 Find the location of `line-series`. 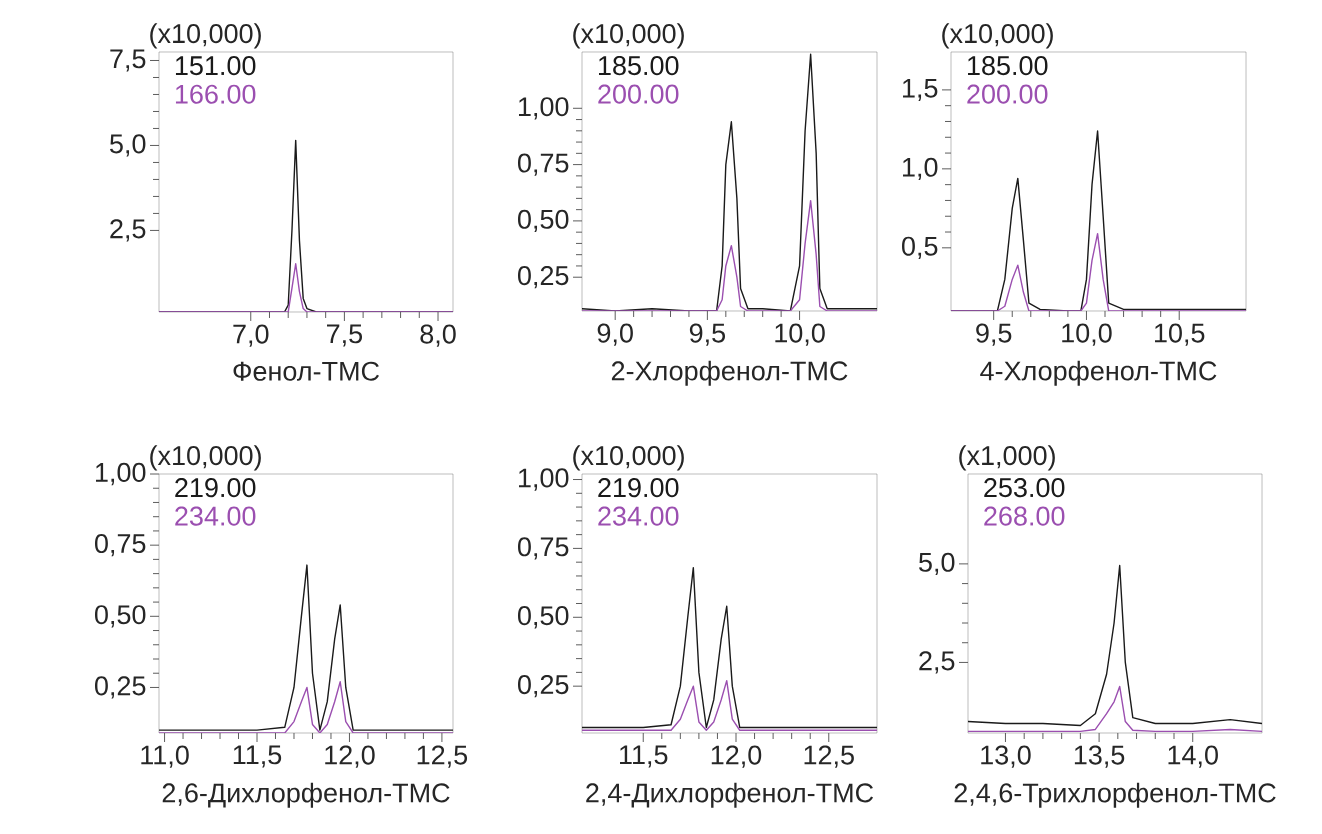

line-series is located at coordinates (1115, 645).